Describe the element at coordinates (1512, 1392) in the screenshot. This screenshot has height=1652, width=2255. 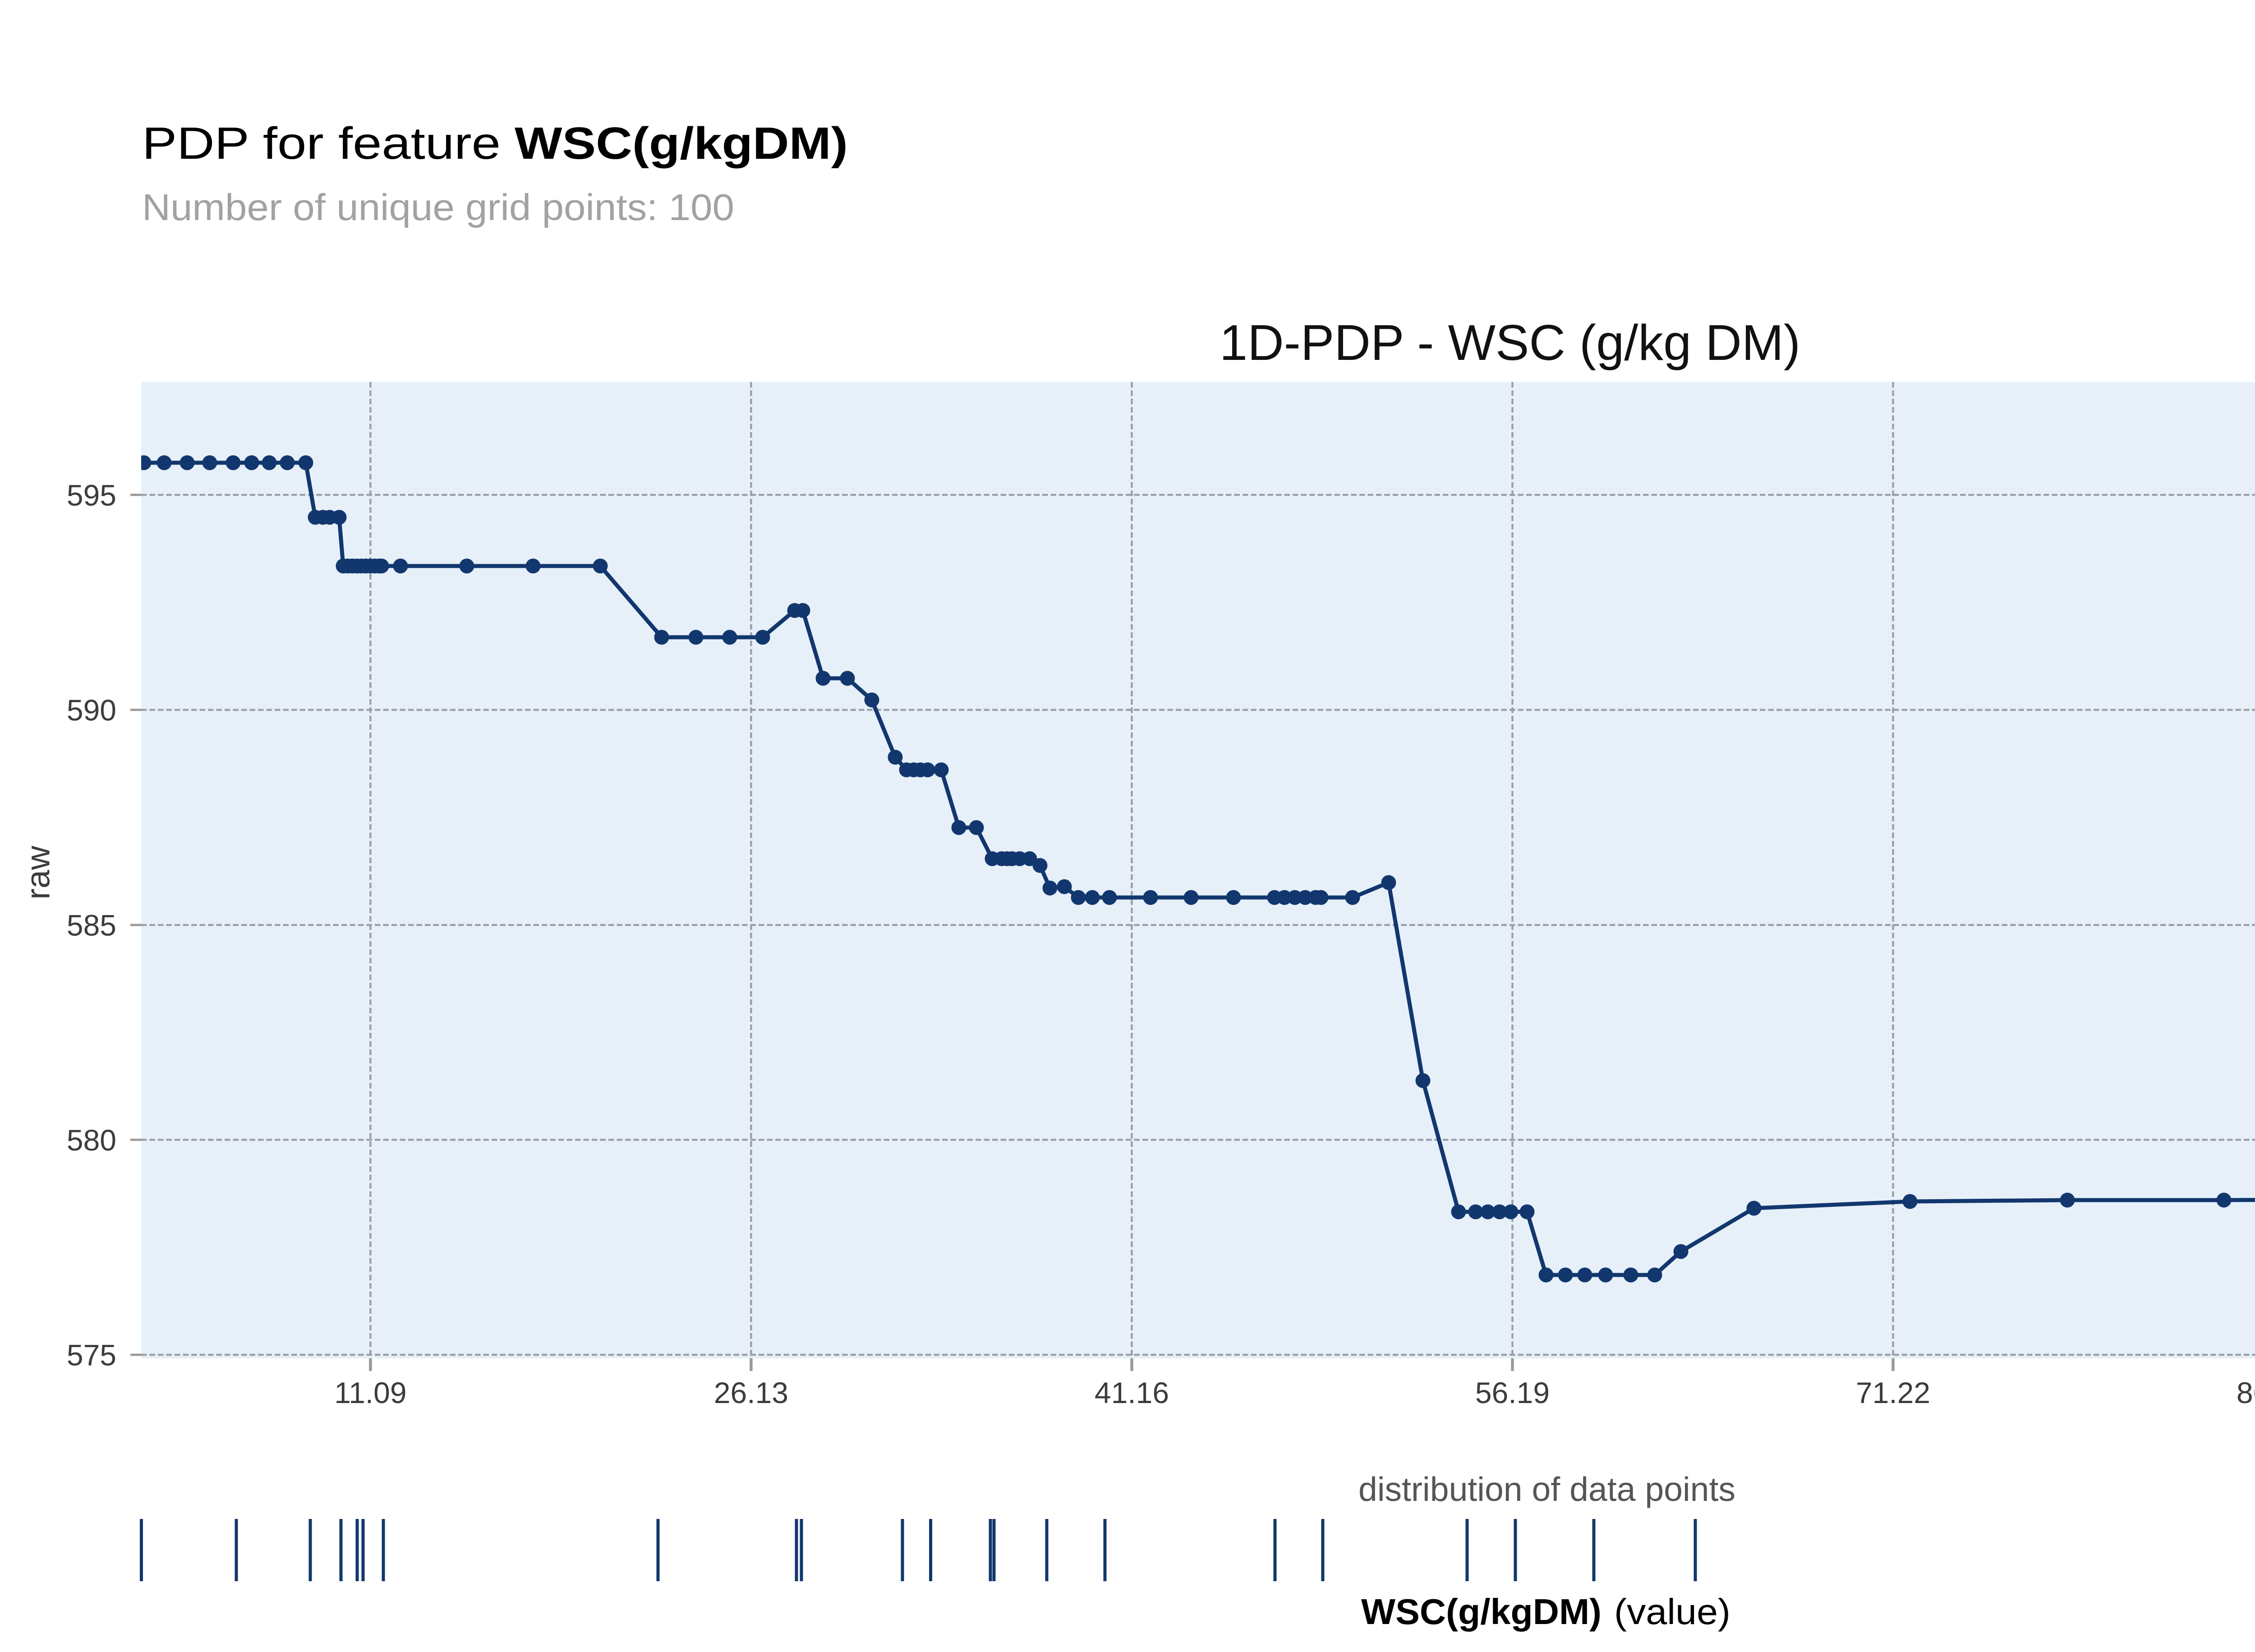
I see `svg-text: 56.19` at that location.